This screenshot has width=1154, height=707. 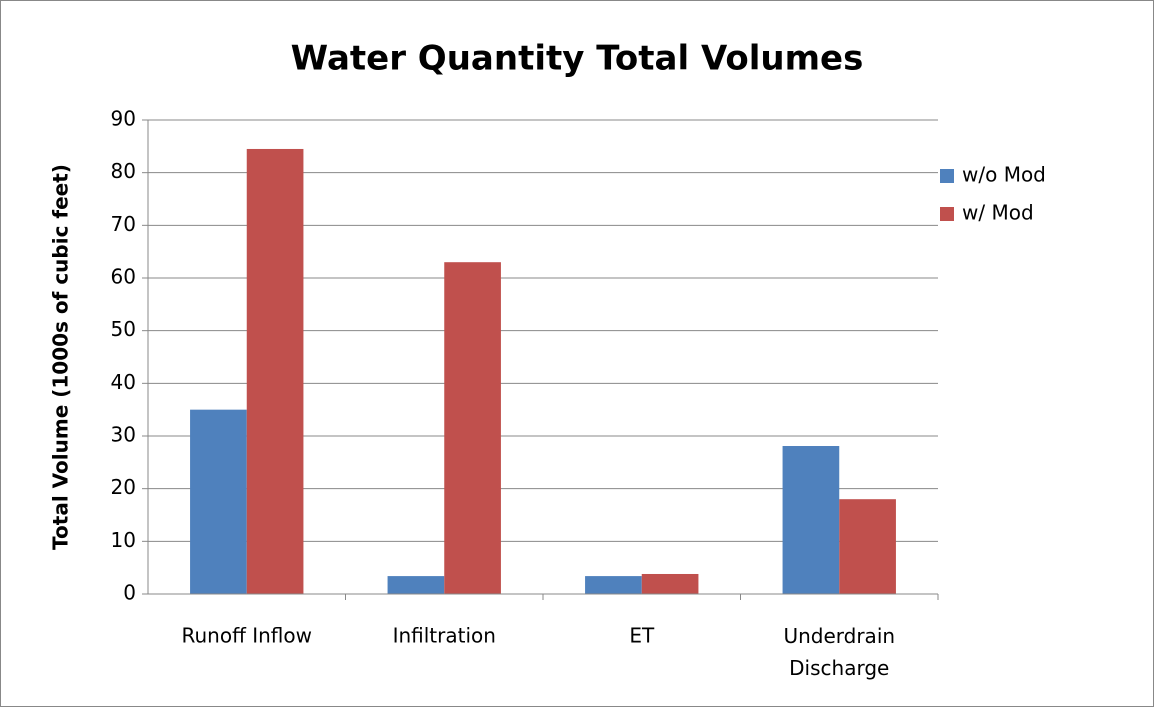 What do you see at coordinates (123, 119) in the screenshot?
I see `y-tick-label: 90` at bounding box center [123, 119].